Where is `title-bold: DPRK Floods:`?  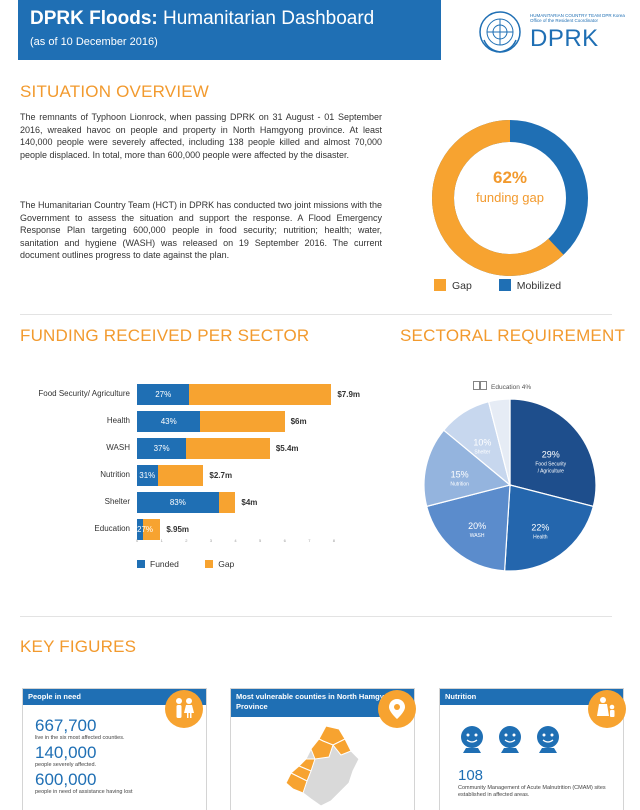 title-bold: DPRK Floods: is located at coordinates (94, 18).